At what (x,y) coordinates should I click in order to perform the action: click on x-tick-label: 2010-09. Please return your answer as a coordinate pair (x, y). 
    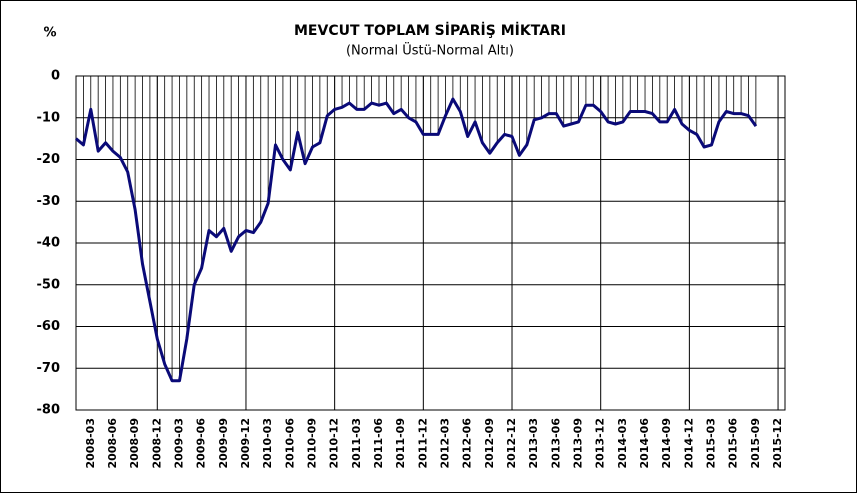
    Looking at the image, I should click on (311, 443).